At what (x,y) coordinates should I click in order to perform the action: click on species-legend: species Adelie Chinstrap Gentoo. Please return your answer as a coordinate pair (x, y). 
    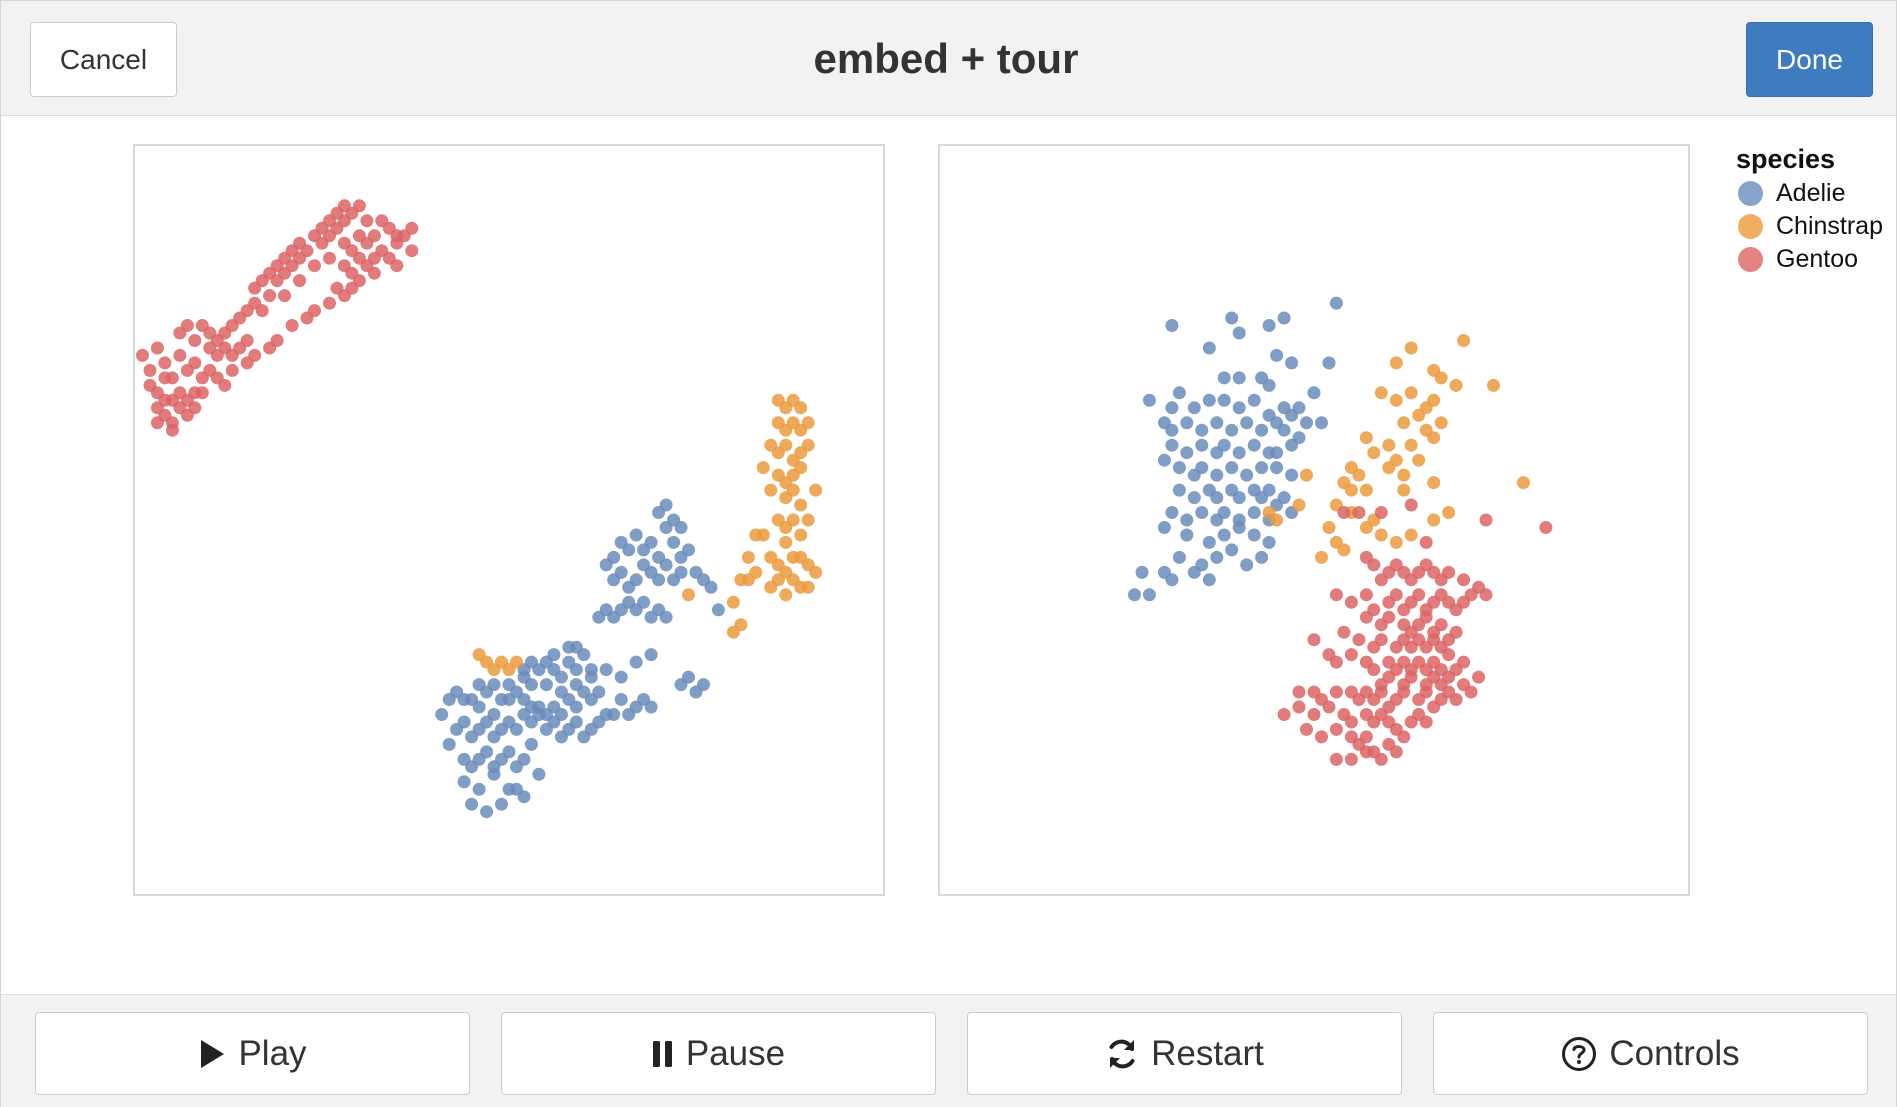
    Looking at the image, I should click on (1811, 208).